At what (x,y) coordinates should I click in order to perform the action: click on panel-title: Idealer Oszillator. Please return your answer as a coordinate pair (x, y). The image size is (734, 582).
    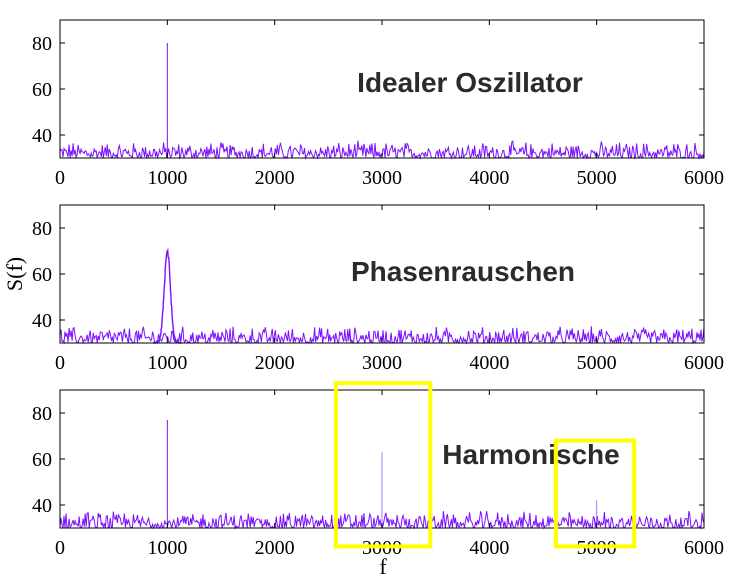
    Looking at the image, I should click on (470, 82).